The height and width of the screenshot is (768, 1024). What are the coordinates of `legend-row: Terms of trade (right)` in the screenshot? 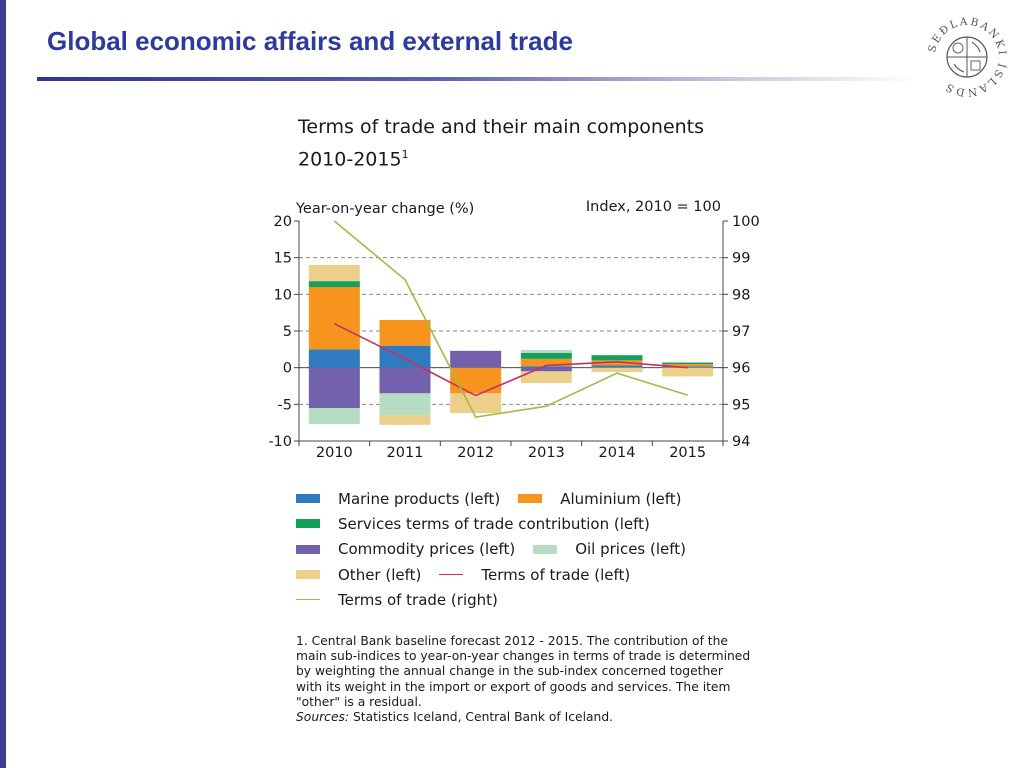 It's located at (526, 599).